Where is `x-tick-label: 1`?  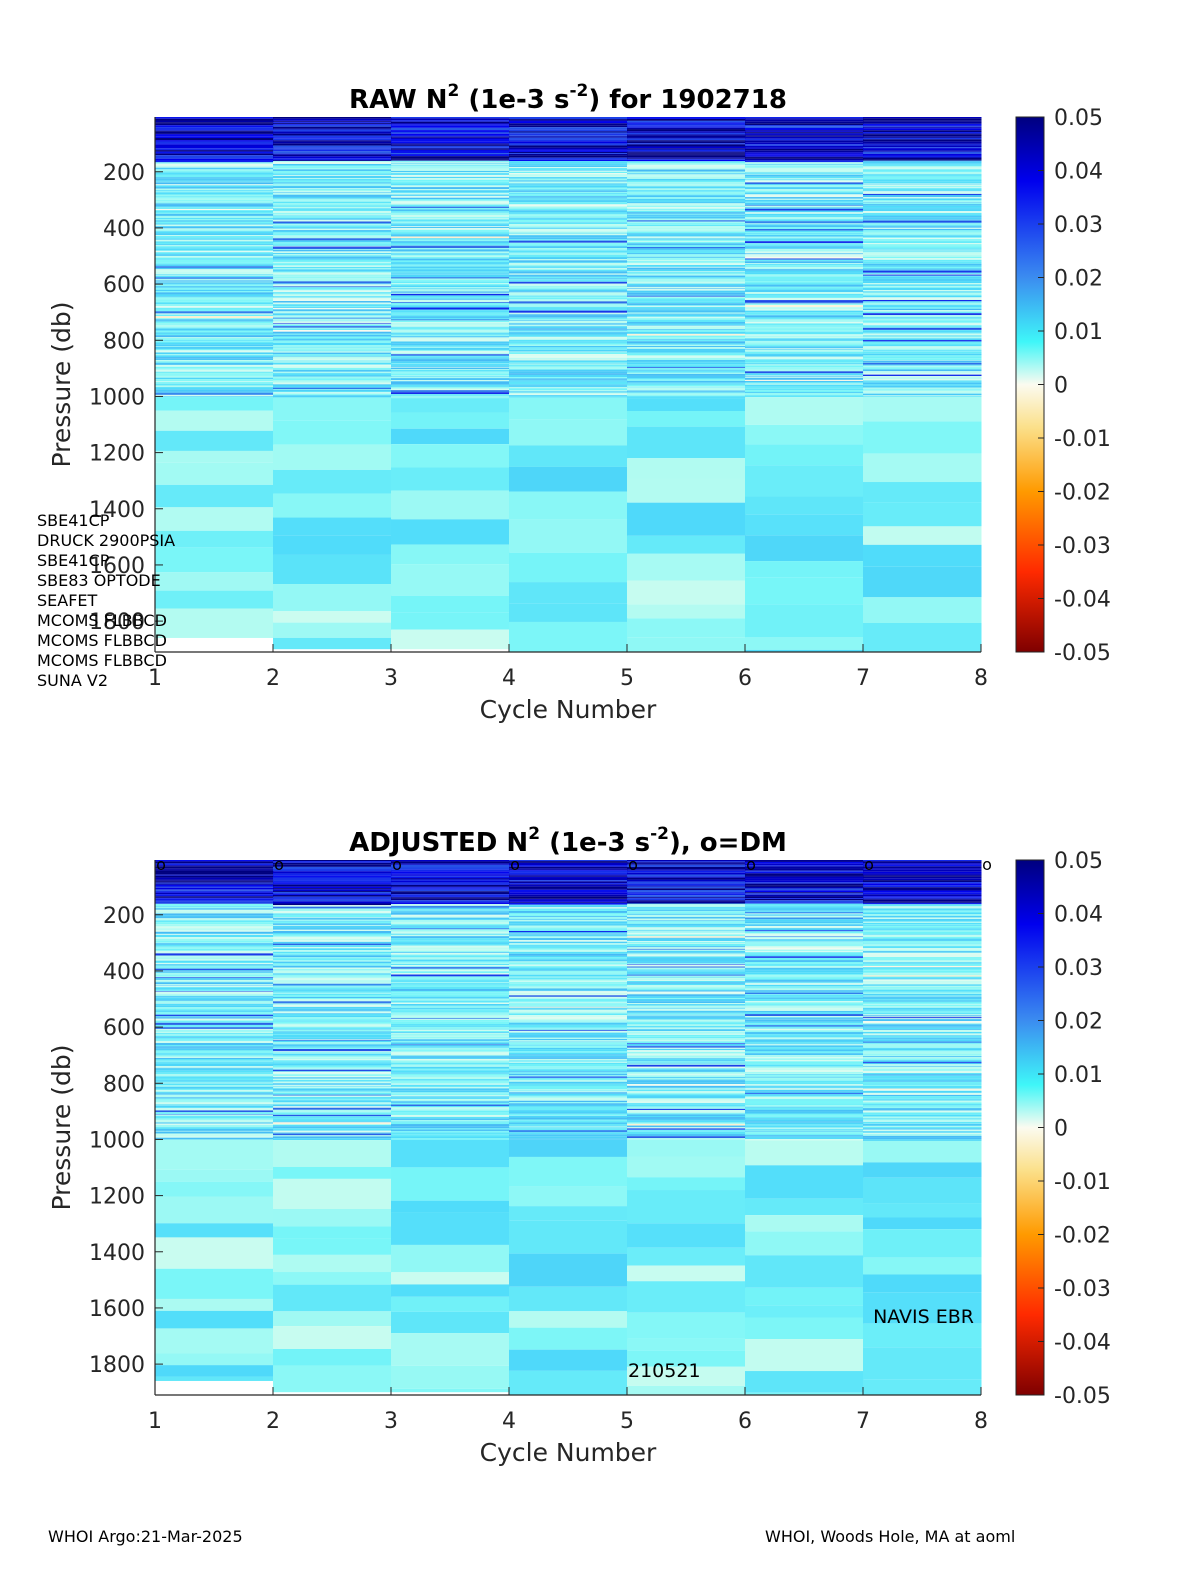
x-tick-label: 1 is located at coordinates (155, 1421).